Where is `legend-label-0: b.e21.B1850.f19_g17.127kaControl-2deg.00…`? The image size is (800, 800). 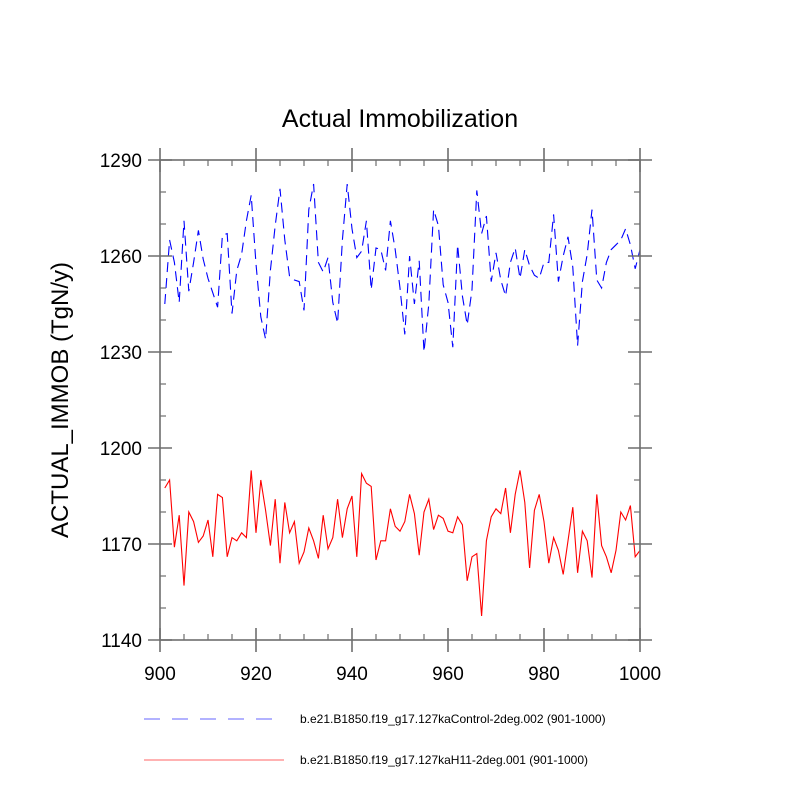
legend-label-0: b.e21.B1850.f19_g17.127kaControl-2deg.00… is located at coordinates (453, 719).